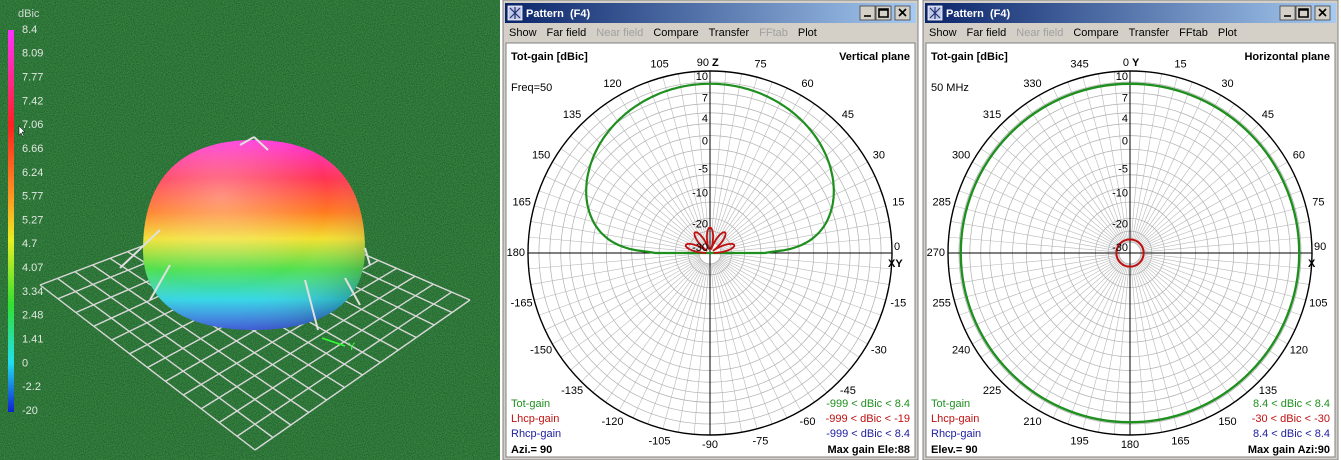 The image size is (1341, 460). Describe the element at coordinates (11, 221) in the screenshot. I see `color-scale` at that location.